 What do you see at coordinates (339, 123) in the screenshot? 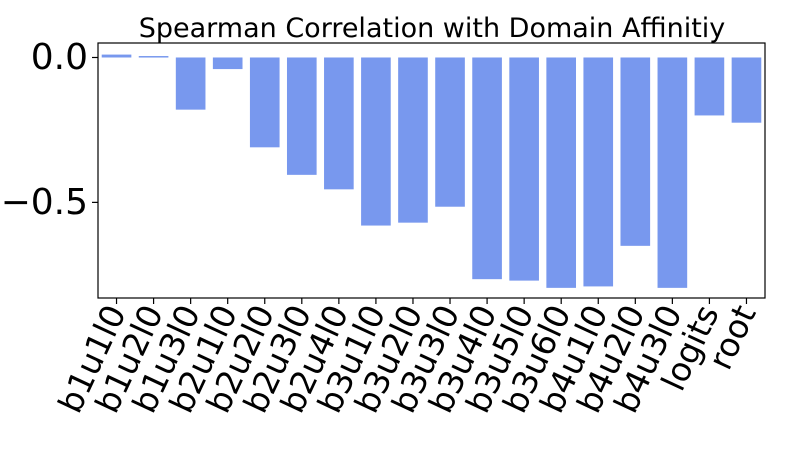
I see `bar-b2u4l0` at bounding box center [339, 123].